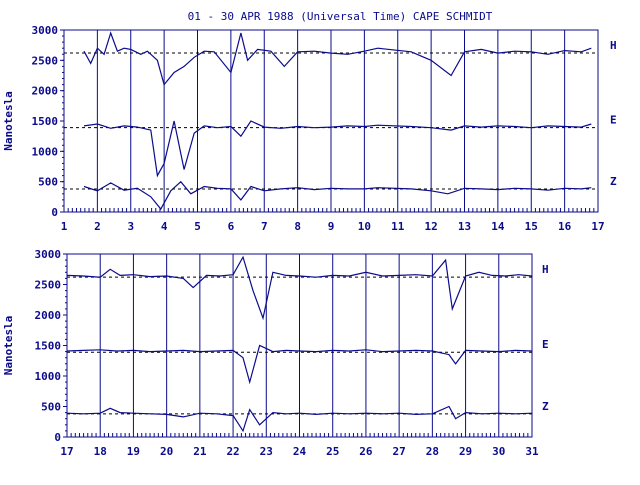  What do you see at coordinates (197, 226) in the screenshot?
I see `x-tick-label: 5` at bounding box center [197, 226].